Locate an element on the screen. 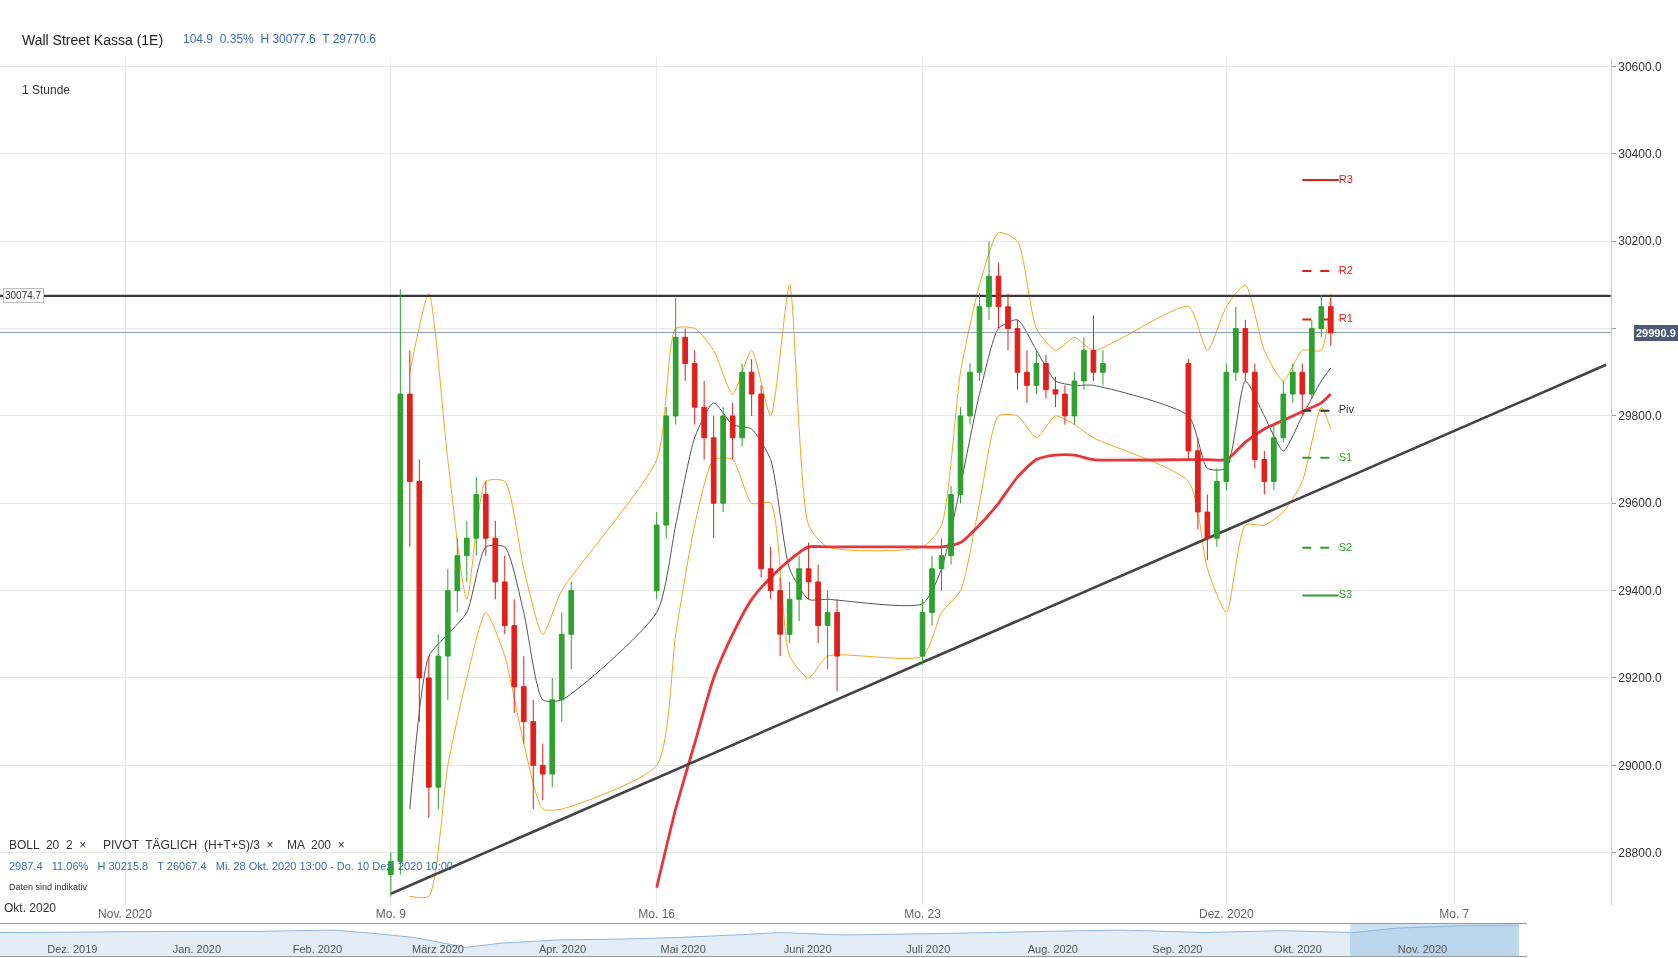 This screenshot has width=1678, height=958. ref-line-label: 29990.9 is located at coordinates (1656, 333).